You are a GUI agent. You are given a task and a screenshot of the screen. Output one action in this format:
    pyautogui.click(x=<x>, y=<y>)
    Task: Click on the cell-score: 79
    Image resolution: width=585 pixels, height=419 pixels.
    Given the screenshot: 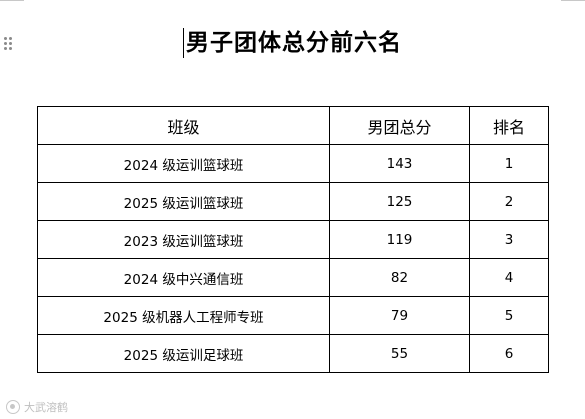 What is the action you would take?
    pyautogui.click(x=399, y=315)
    